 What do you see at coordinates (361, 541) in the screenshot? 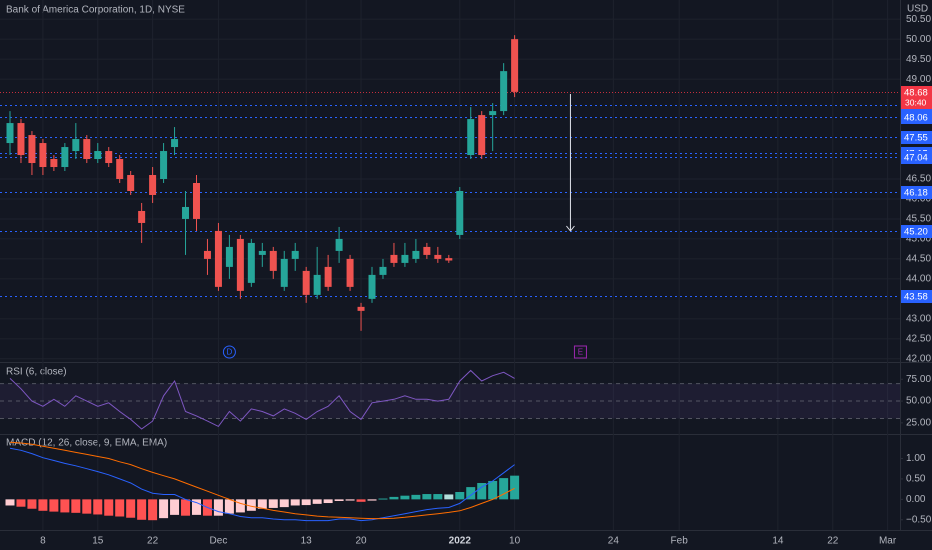
I see `x-tick-label: 20` at bounding box center [361, 541].